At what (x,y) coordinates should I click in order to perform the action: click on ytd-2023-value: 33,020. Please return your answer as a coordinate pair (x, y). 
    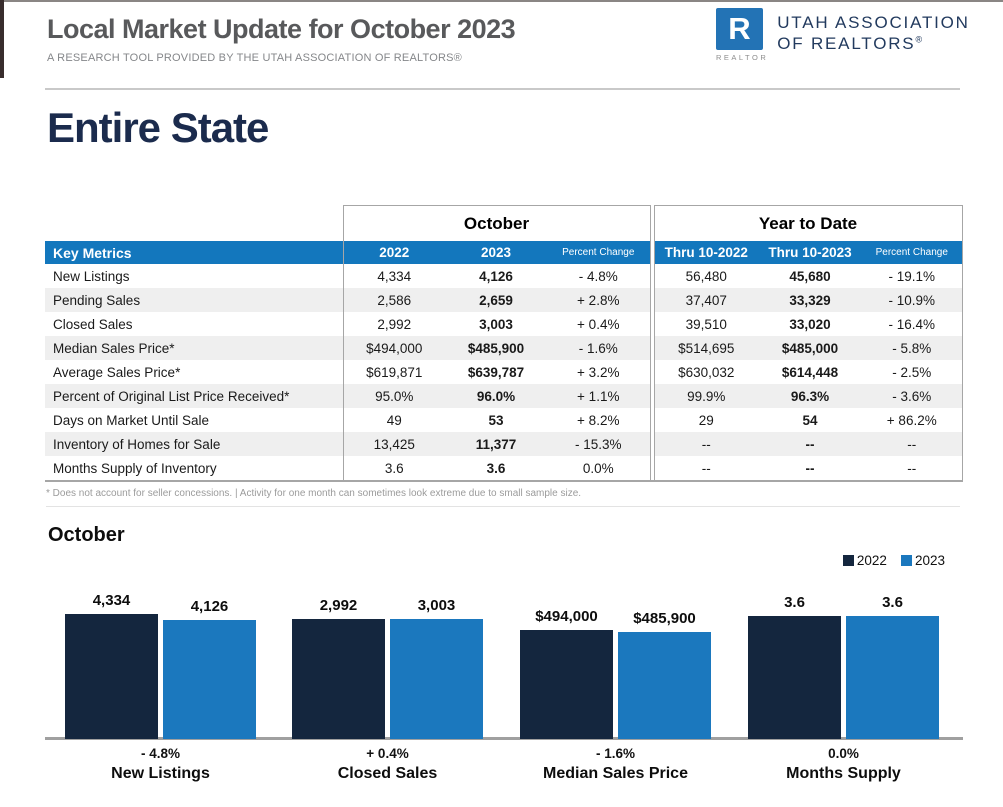
    Looking at the image, I should click on (810, 324).